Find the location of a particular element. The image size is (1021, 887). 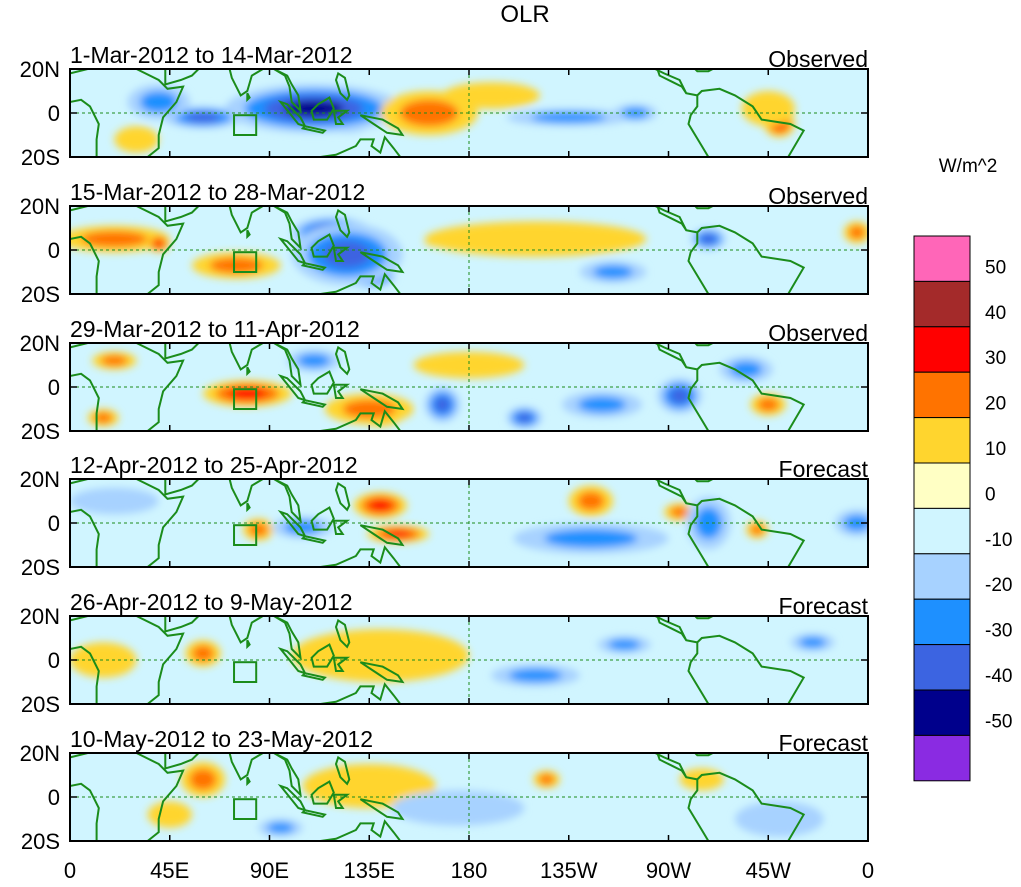

colorbar: W/m^2 50 40 30 20 10 0 -10 -20 -30 -40 -50 is located at coordinates (962, 469).